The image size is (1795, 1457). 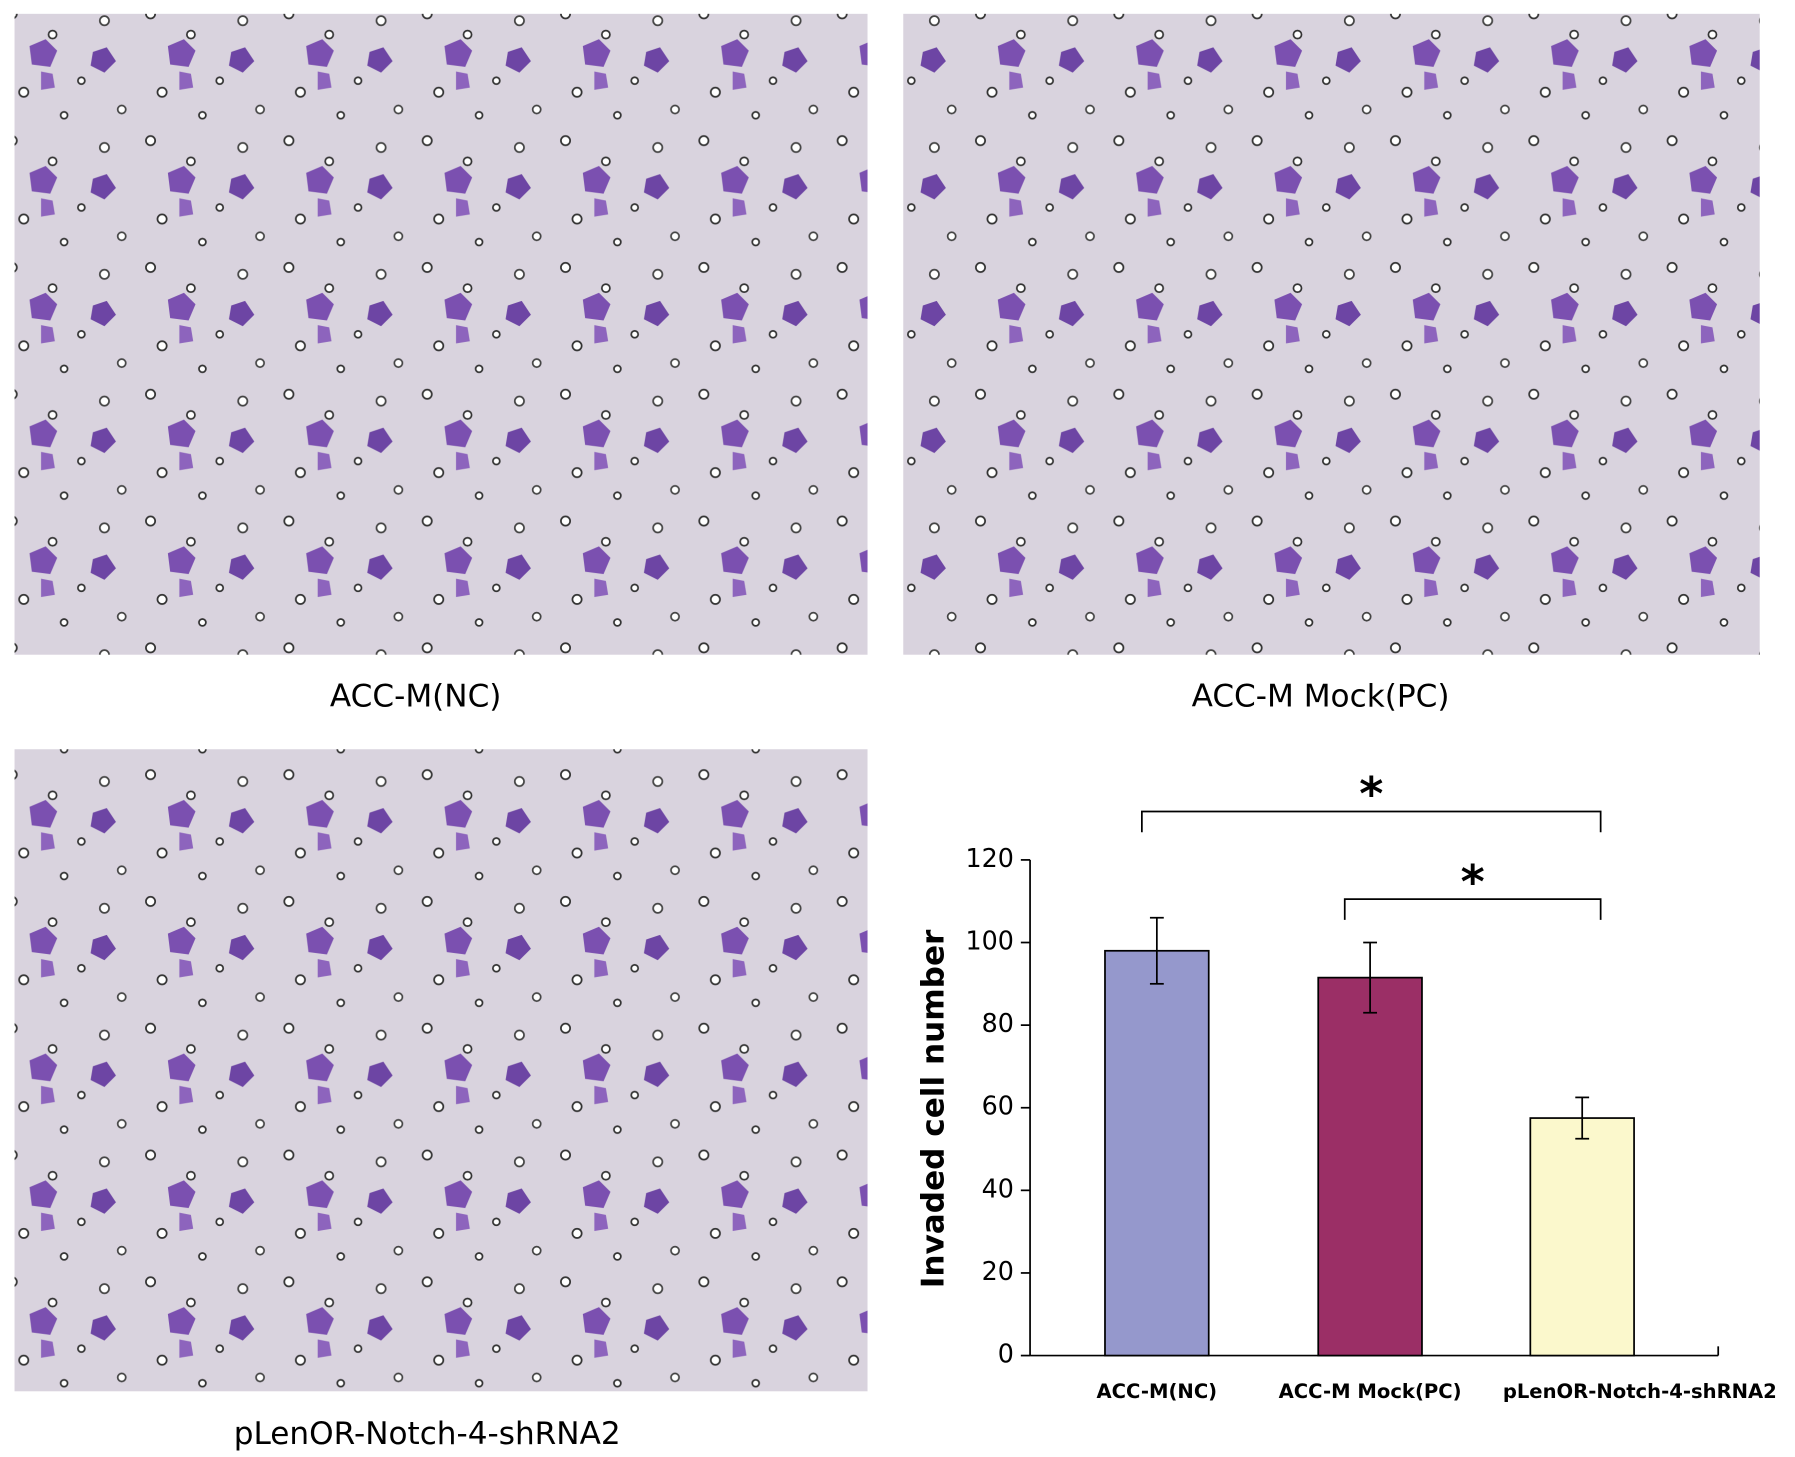 I want to click on y-tick-label: 0, so click(x=1006, y=1354).